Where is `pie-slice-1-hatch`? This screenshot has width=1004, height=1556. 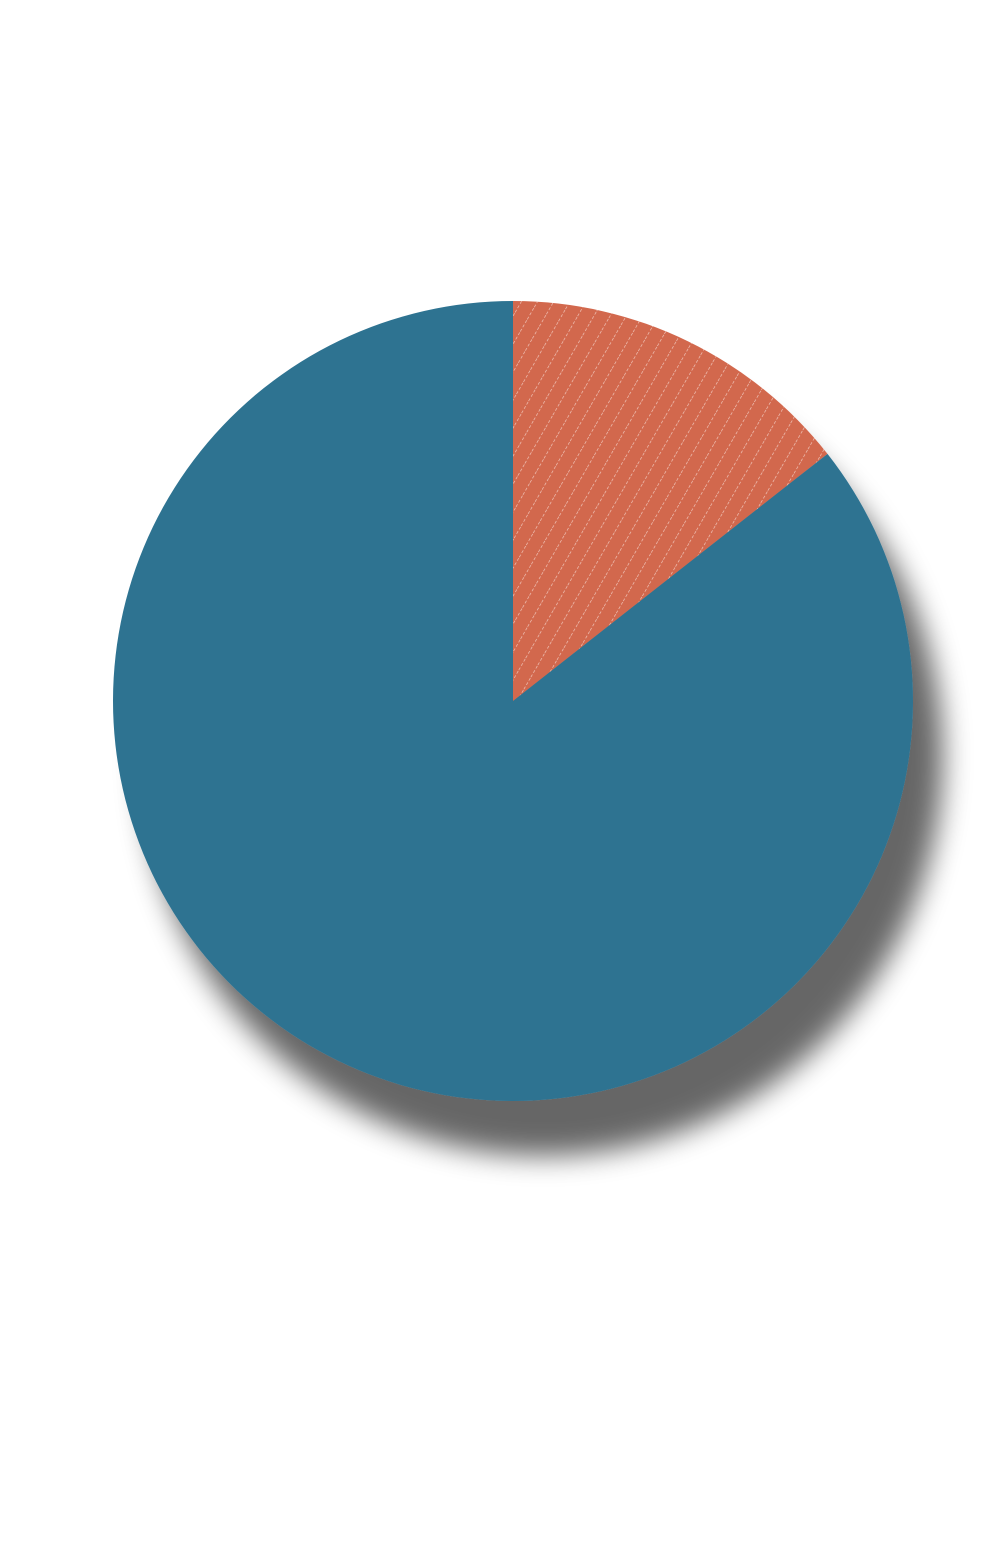
pie-slice-1-hatch is located at coordinates (670, 501).